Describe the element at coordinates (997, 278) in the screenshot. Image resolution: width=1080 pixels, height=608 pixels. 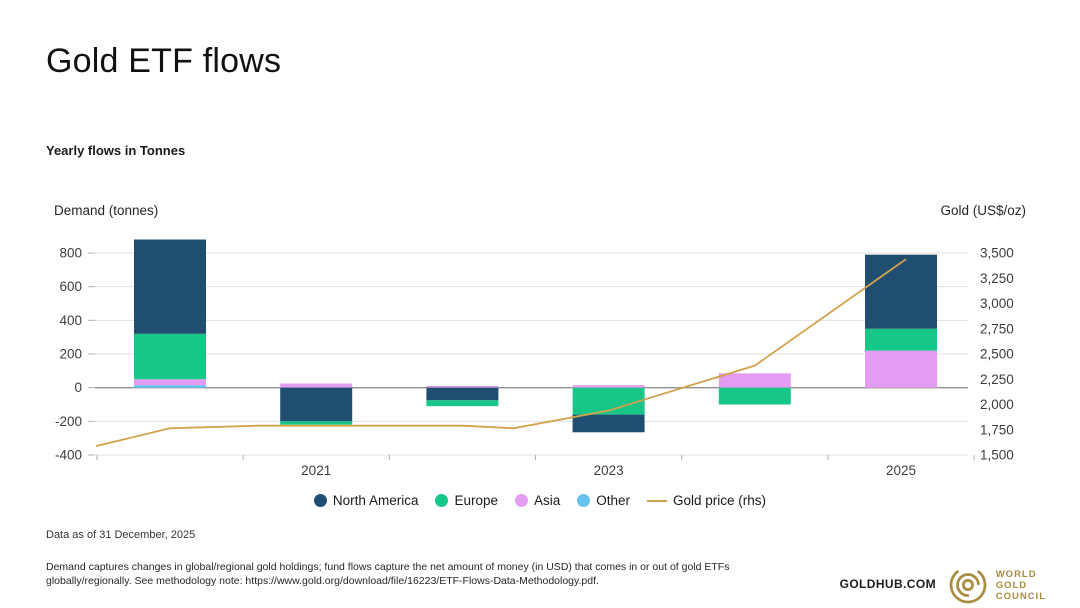
I see `svg-text: 3,250` at that location.